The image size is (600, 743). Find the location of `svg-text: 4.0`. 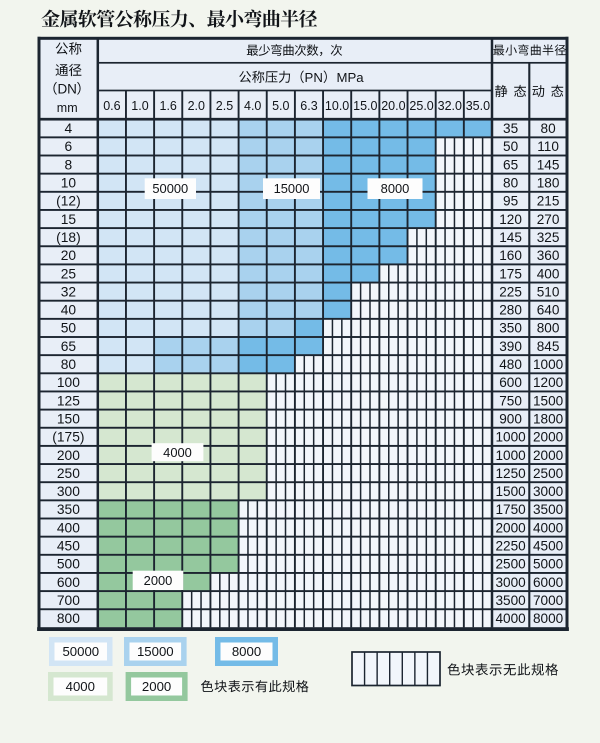

svg-text: 4.0 is located at coordinates (252, 106).